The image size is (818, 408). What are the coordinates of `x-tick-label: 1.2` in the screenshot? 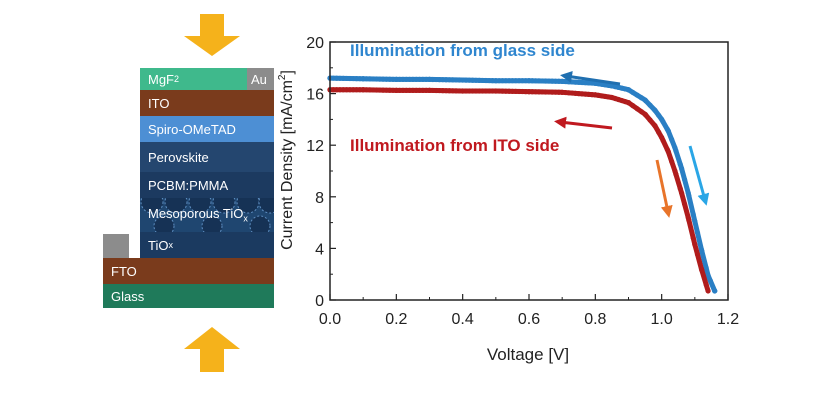 It's located at (728, 319).